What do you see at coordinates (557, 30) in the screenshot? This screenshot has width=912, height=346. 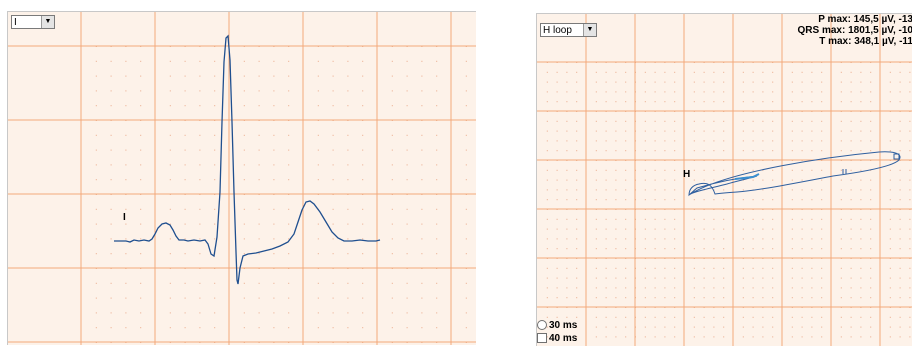 I see `loop-select-value: H loop` at bounding box center [557, 30].